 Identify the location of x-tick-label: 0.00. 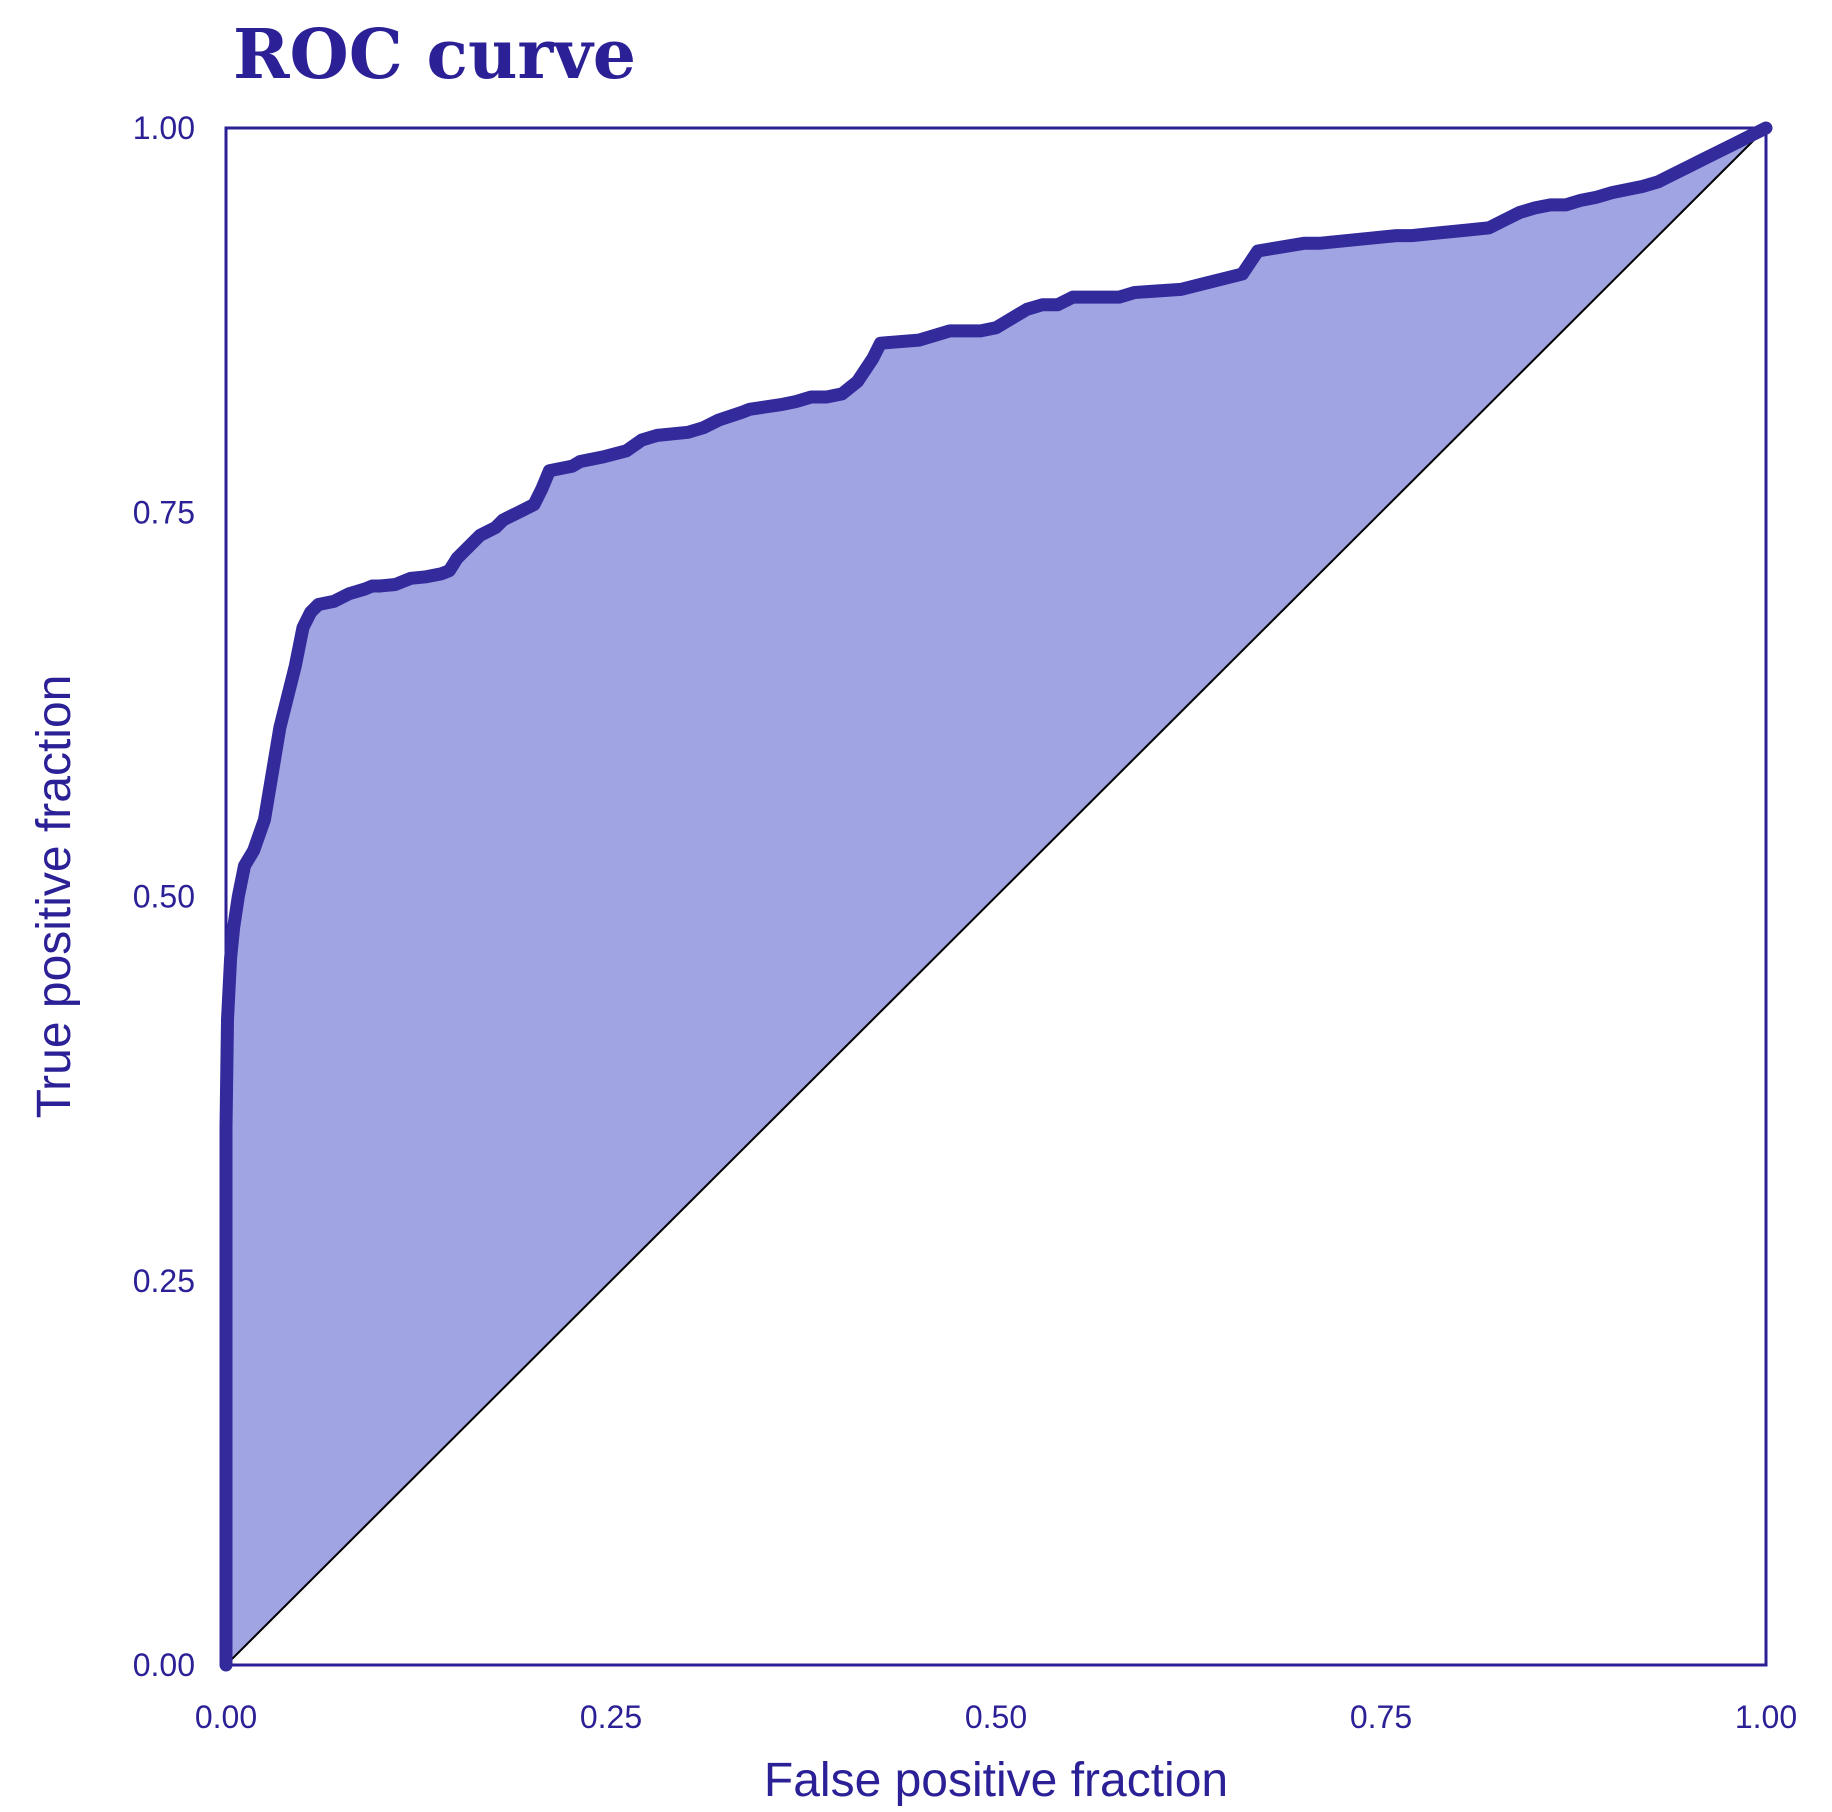
(226, 1717).